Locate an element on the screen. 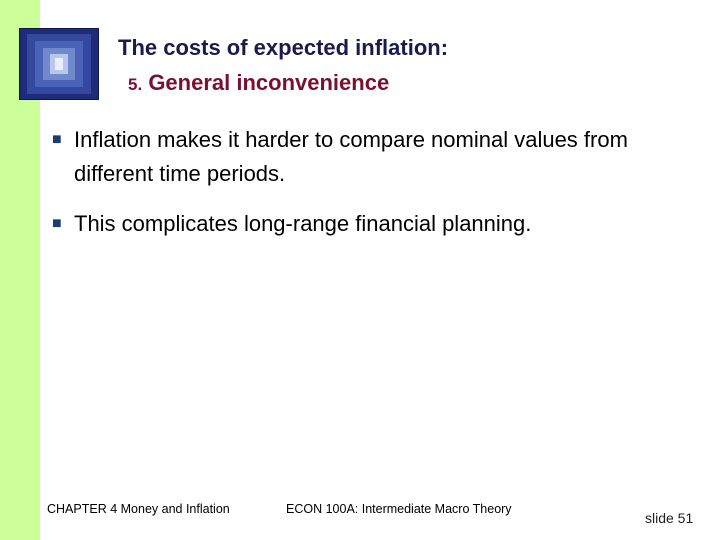 This screenshot has height=540, width=720. slide-subtitle: 5. General inconvenience is located at coordinates (258, 83).